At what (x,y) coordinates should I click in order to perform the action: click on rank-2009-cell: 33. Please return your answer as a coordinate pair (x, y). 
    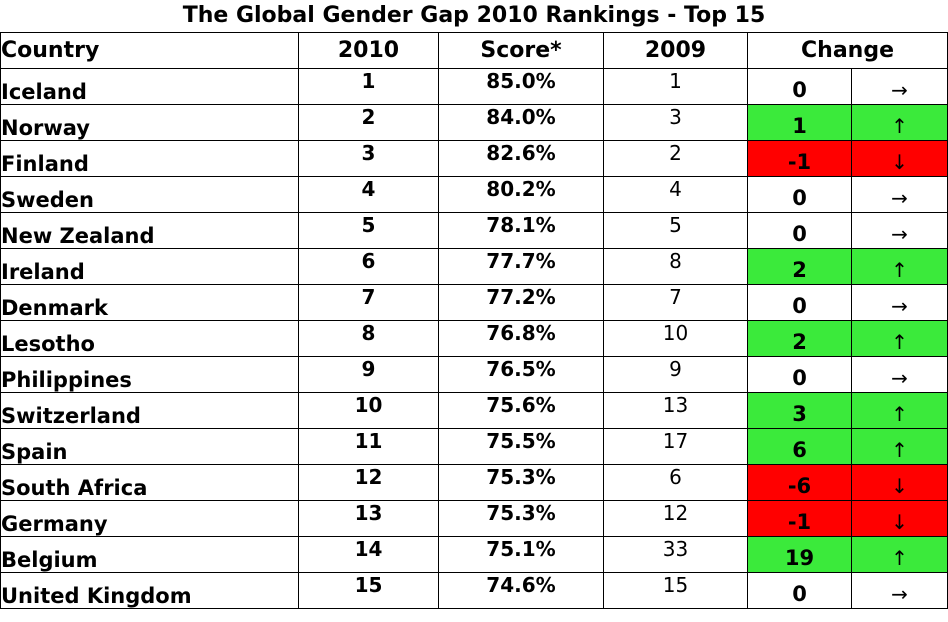
    Looking at the image, I should click on (675, 554).